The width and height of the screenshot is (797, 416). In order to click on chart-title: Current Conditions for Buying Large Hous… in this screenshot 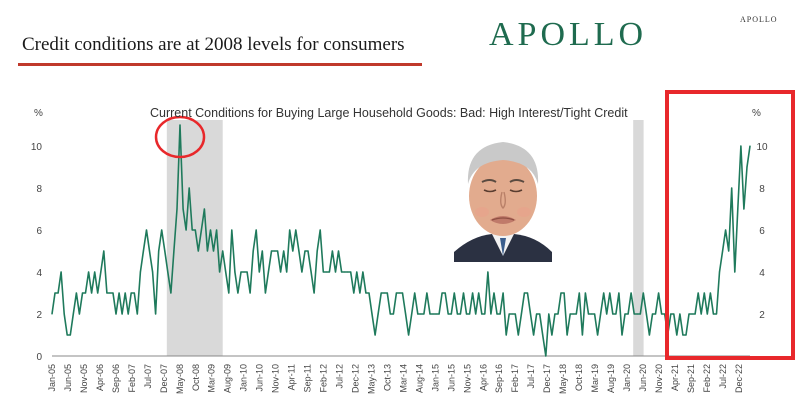, I will do `click(389, 113)`.